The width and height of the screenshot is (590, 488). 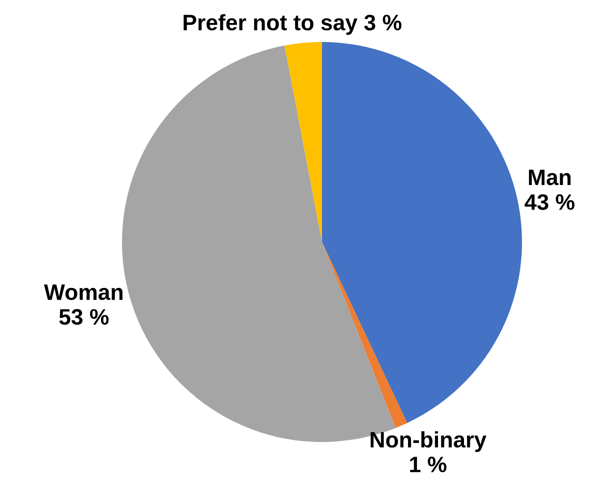 I want to click on data-label: 43 %, so click(x=549, y=202).